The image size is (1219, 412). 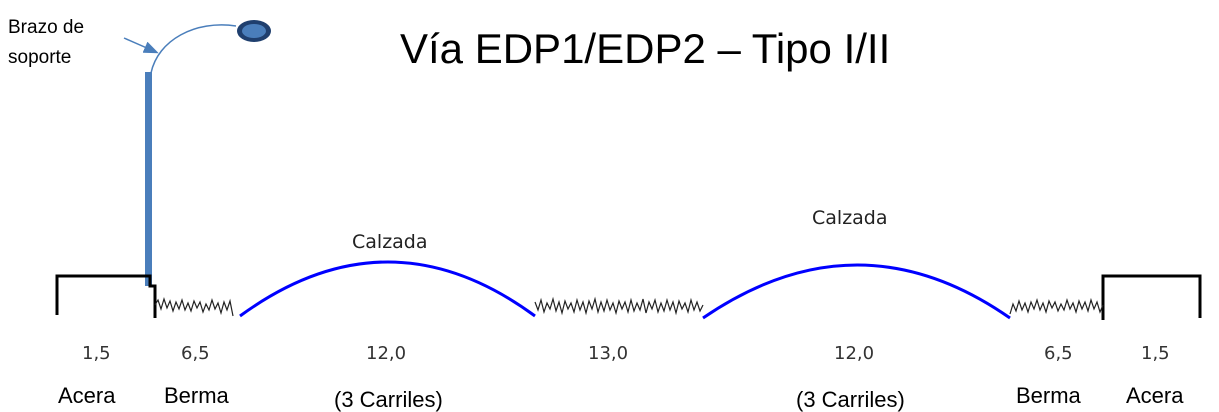 I want to click on zone-left-lanes: (3 Carriles), so click(x=388, y=399).